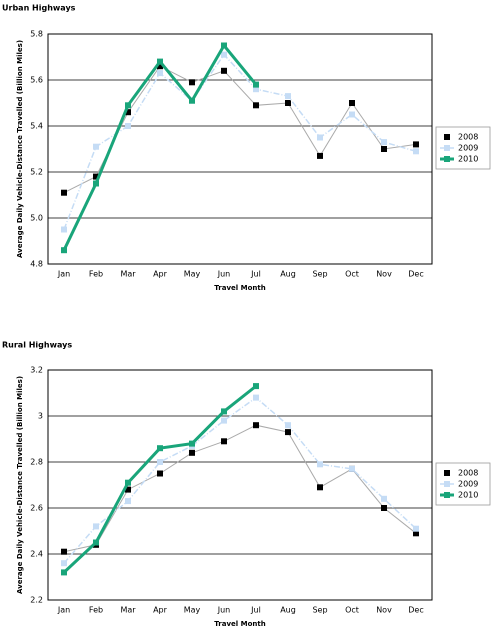 The image size is (500, 638). What do you see at coordinates (128, 610) in the screenshot?
I see `x-tick-label: Mar` at bounding box center [128, 610].